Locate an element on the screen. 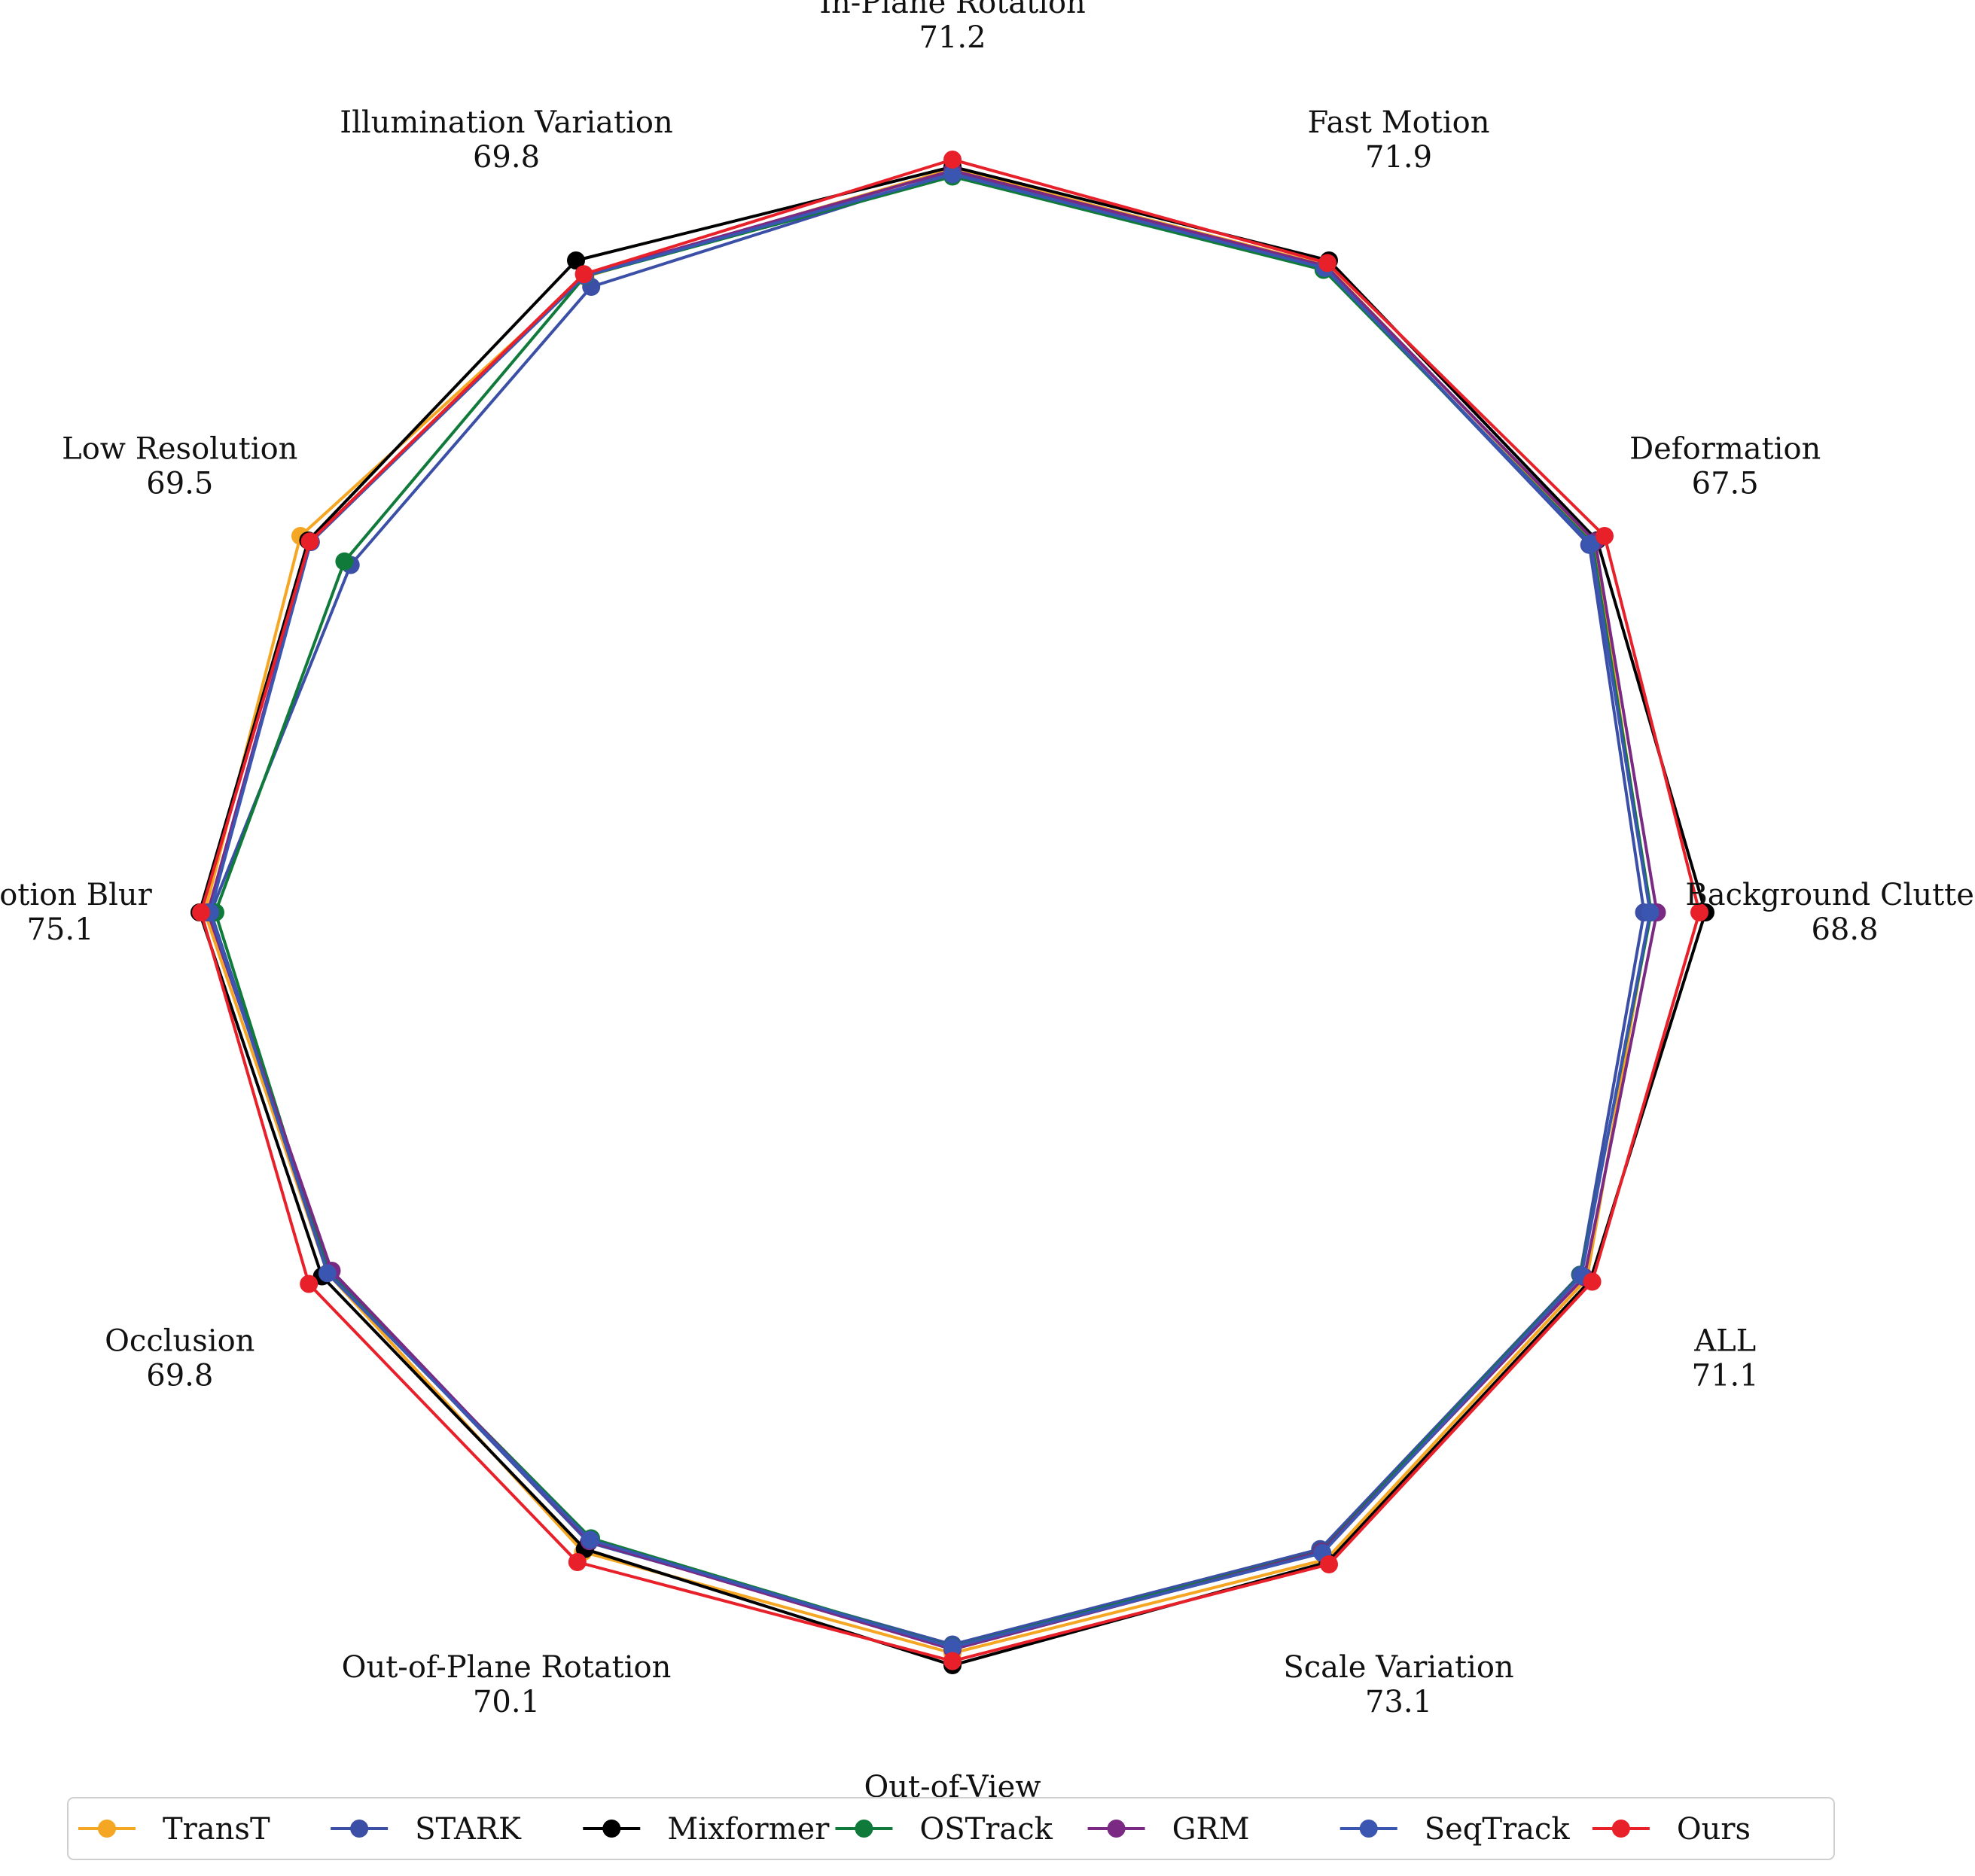  point-ours-motion-blur is located at coordinates (201, 912).